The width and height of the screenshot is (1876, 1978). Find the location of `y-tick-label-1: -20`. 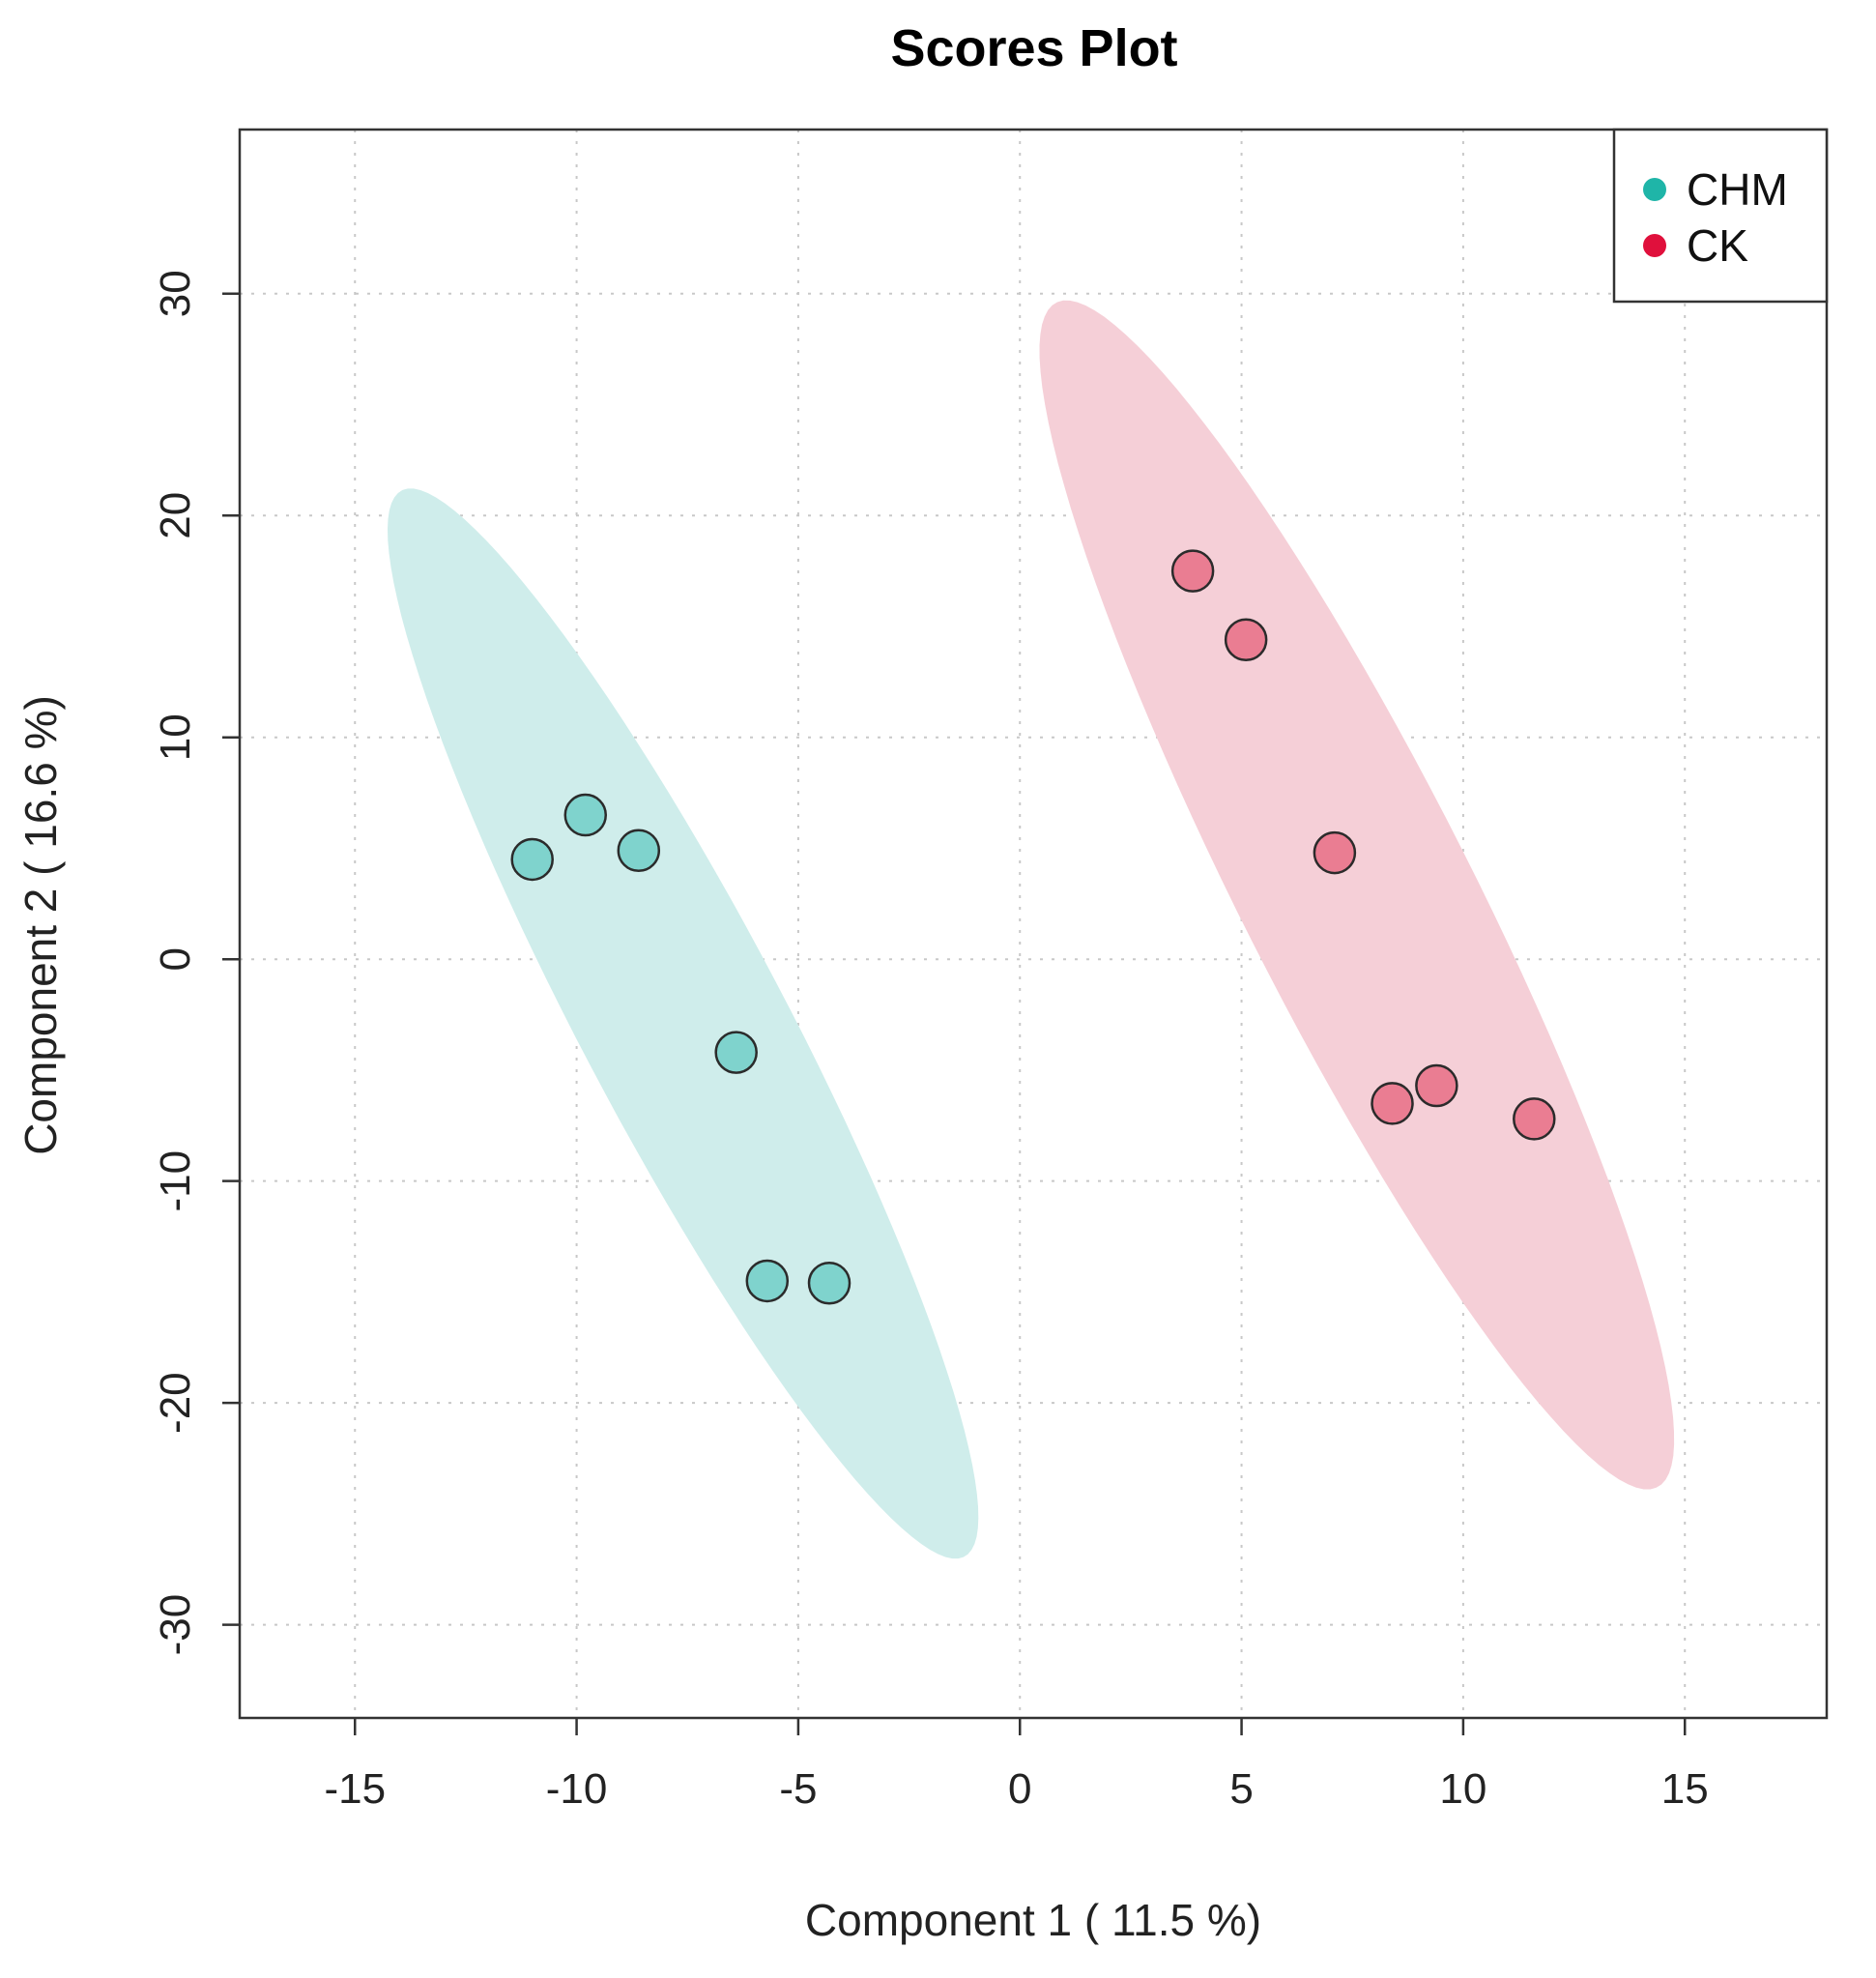

y-tick-label-1: -20 is located at coordinates (175, 1403).